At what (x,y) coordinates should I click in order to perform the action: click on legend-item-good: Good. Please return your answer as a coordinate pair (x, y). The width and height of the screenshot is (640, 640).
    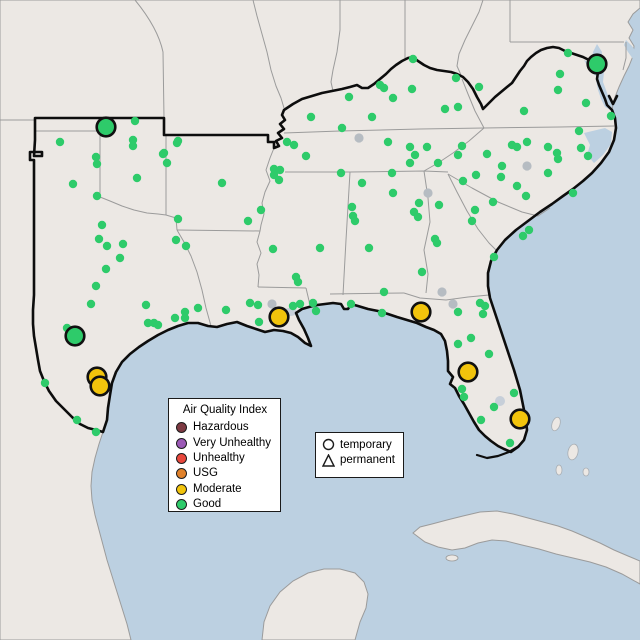
    Looking at the image, I should click on (225, 504).